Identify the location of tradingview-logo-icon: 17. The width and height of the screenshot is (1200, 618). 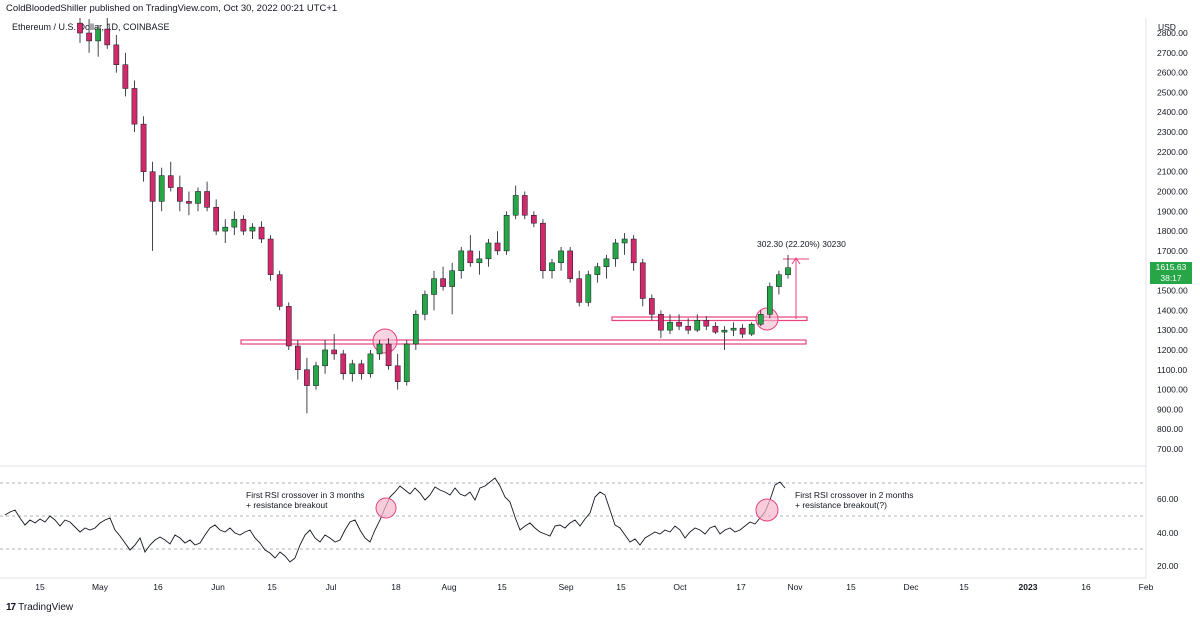
(11, 607).